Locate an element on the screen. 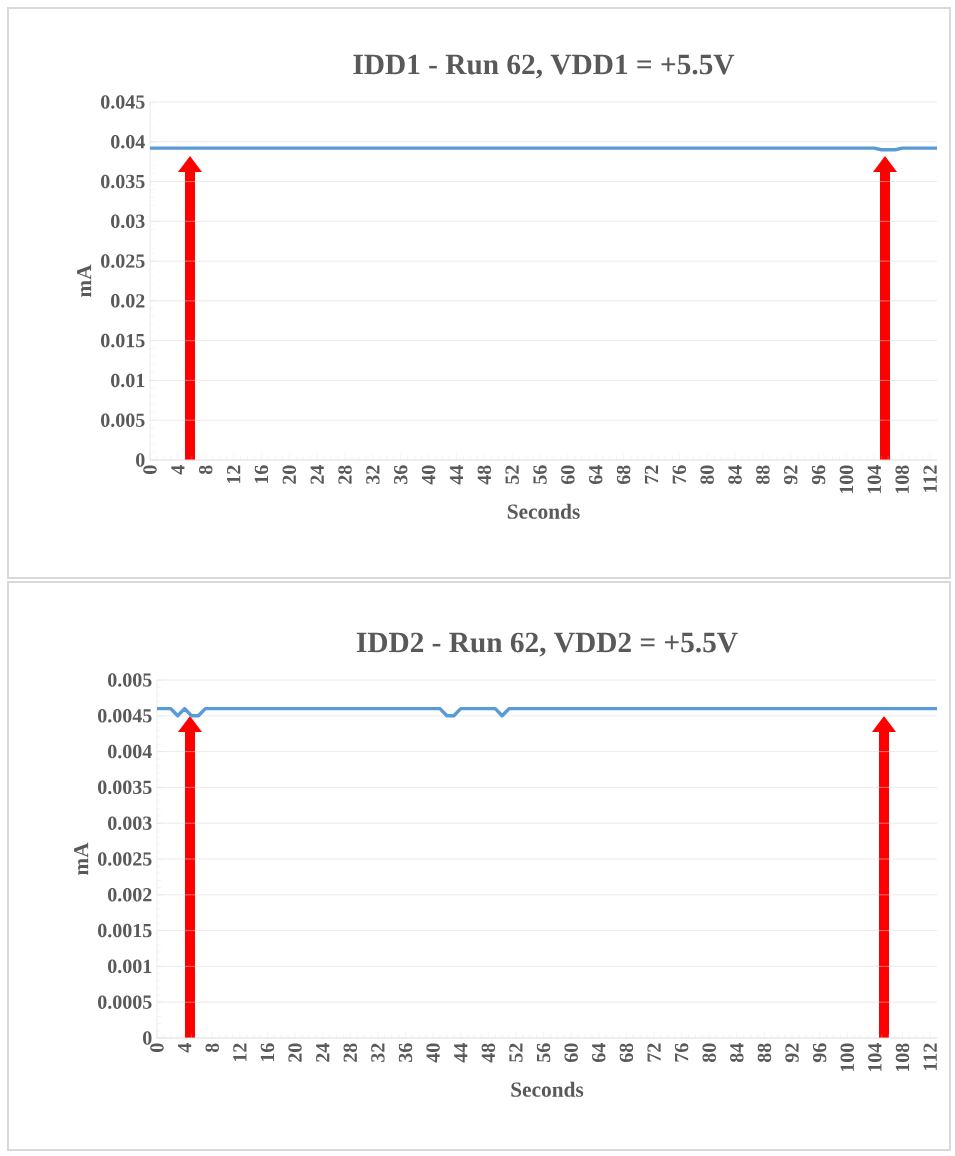  y-tick-label: 0.04 is located at coordinates (128, 141).